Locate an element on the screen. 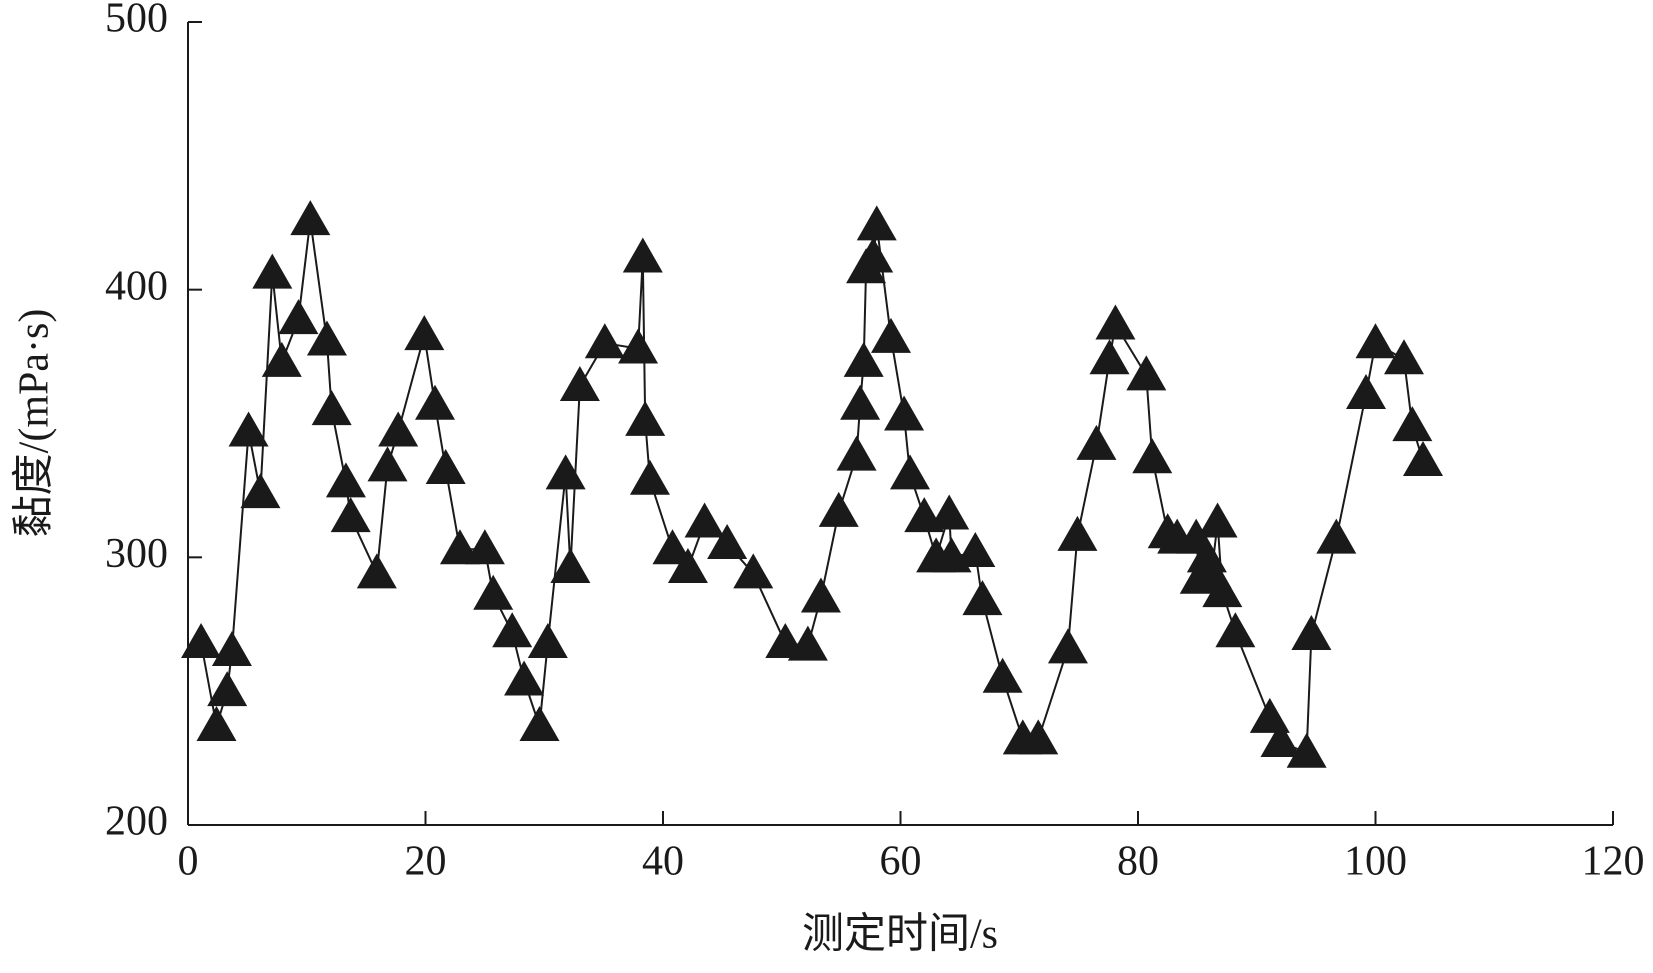  x-tick-label: 80 is located at coordinates (1138, 862).